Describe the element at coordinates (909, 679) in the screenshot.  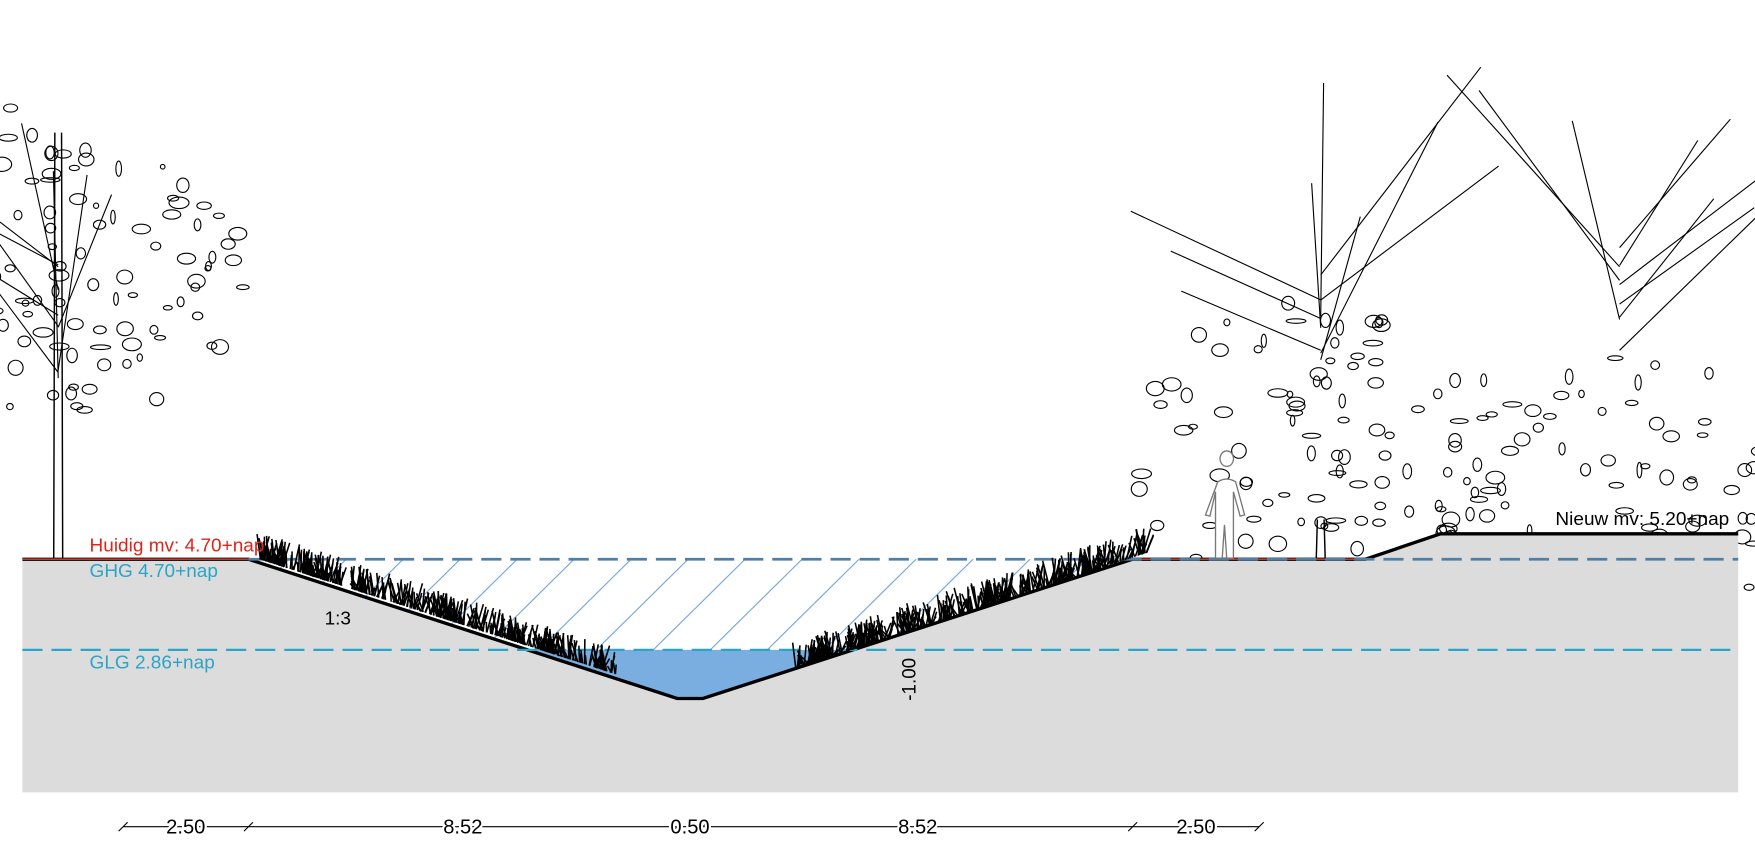
I see `depth-label: -1.00` at that location.